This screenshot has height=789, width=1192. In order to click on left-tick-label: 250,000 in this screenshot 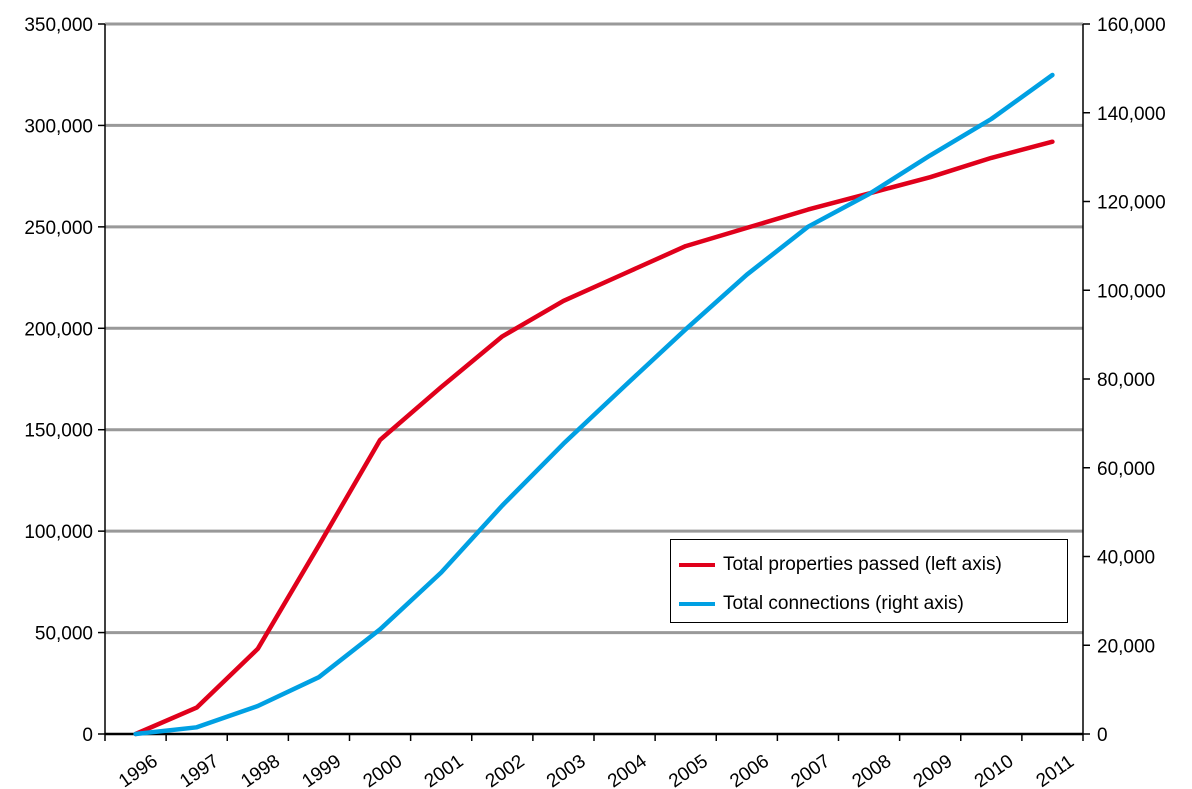, I will do `click(58, 228)`.